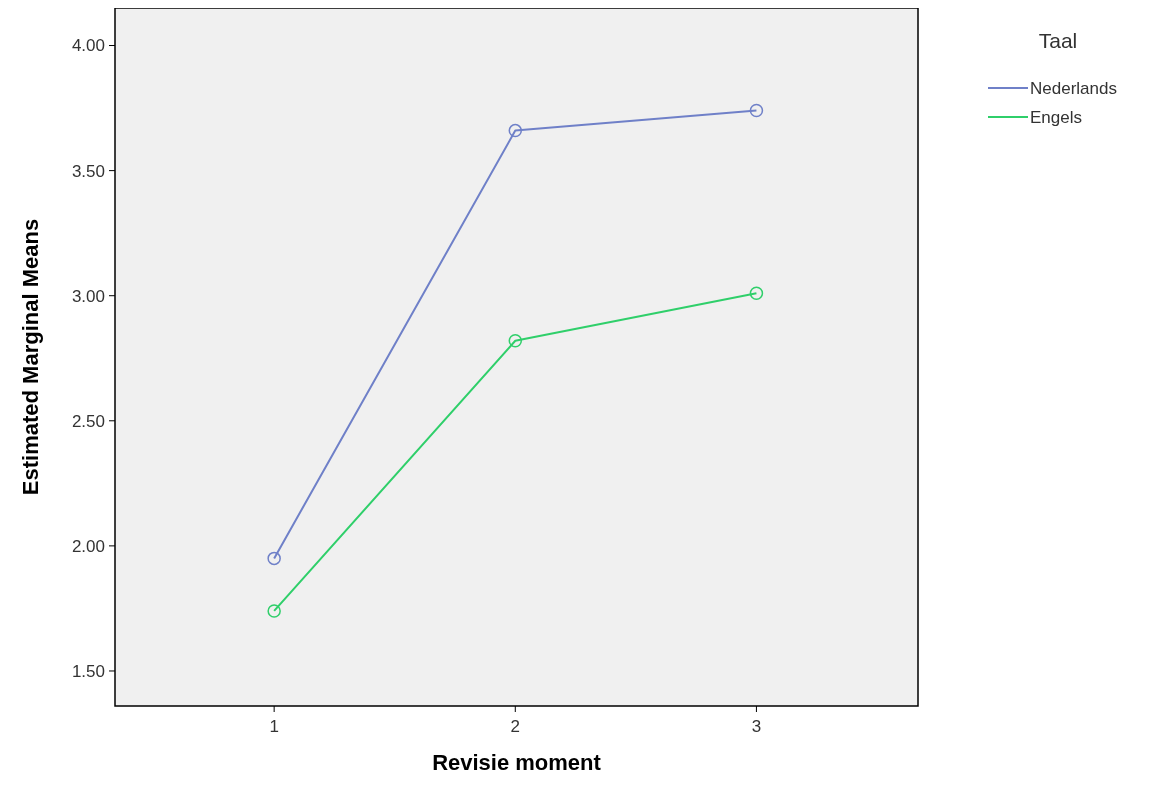 The height and width of the screenshot is (785, 1149). What do you see at coordinates (756, 726) in the screenshot?
I see `x-tick-label: 3` at bounding box center [756, 726].